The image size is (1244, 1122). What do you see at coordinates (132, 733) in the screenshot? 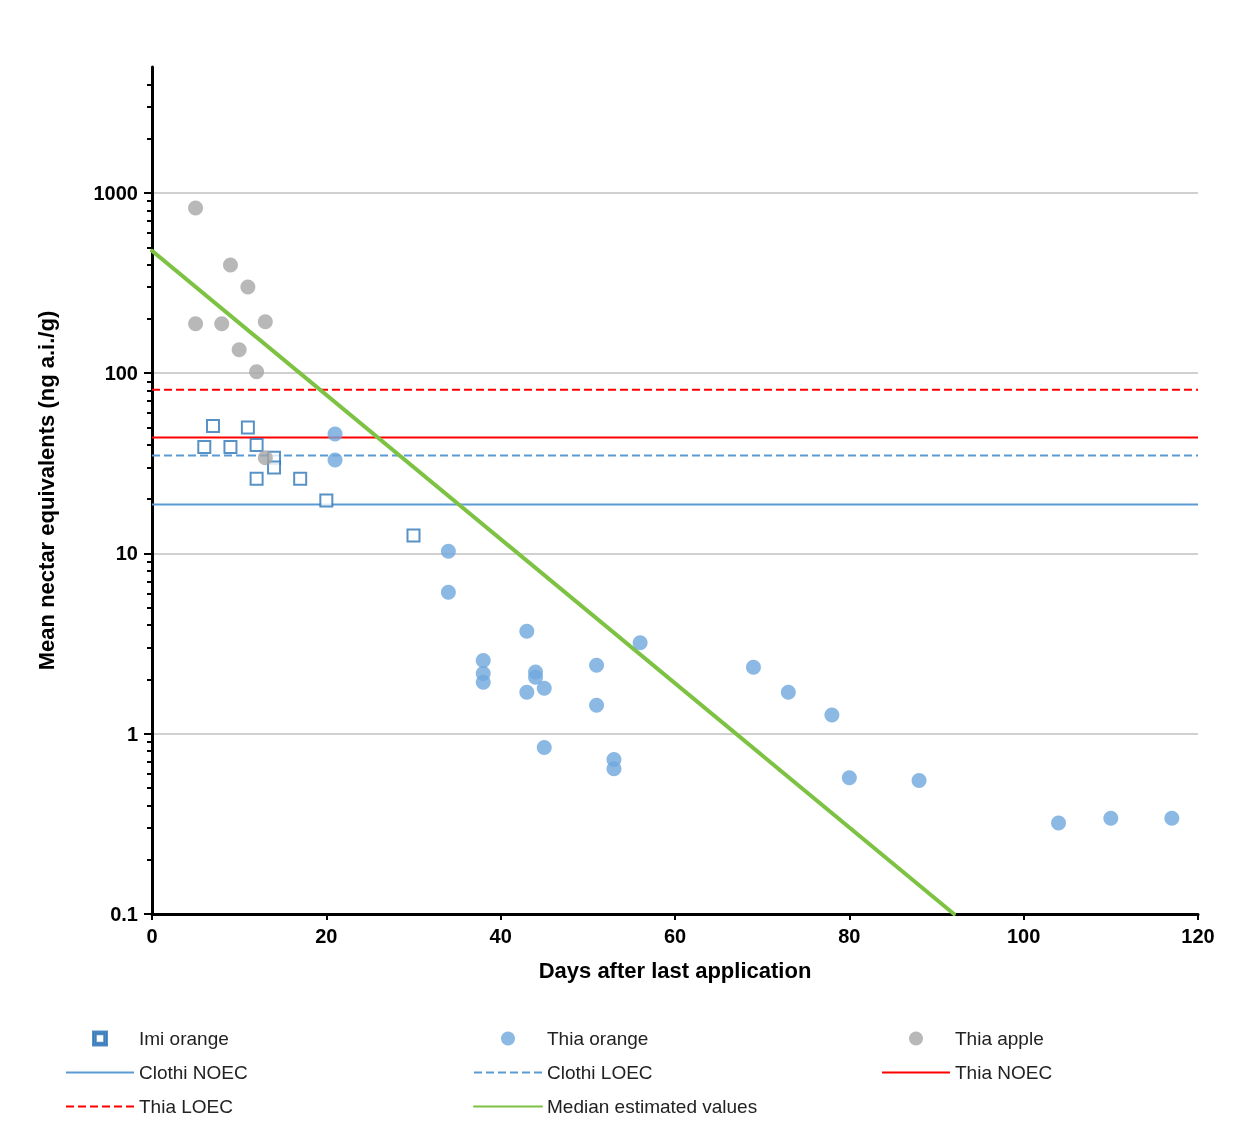
I see `y-tick-label: 1` at bounding box center [132, 733].